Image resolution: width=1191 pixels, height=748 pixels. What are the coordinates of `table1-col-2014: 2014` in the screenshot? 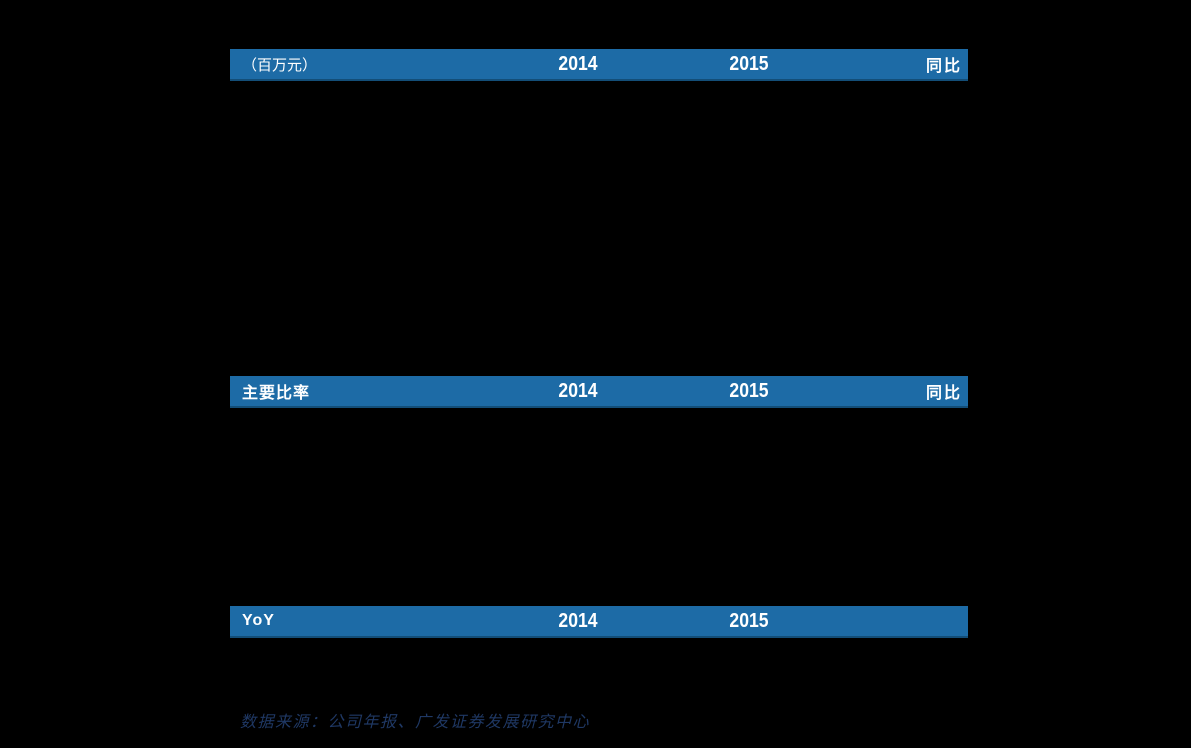 It's located at (578, 63).